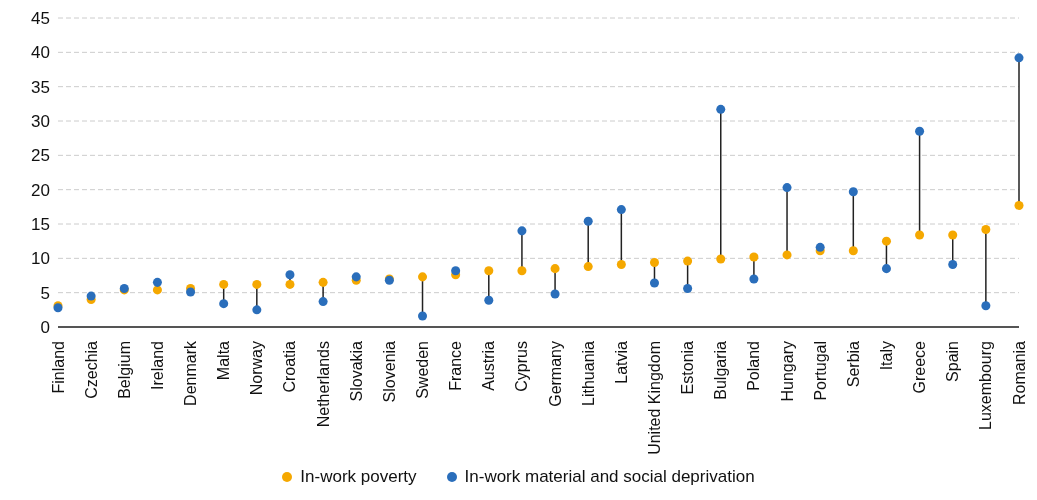  I want to click on y-tick-label: 25, so click(40, 156).